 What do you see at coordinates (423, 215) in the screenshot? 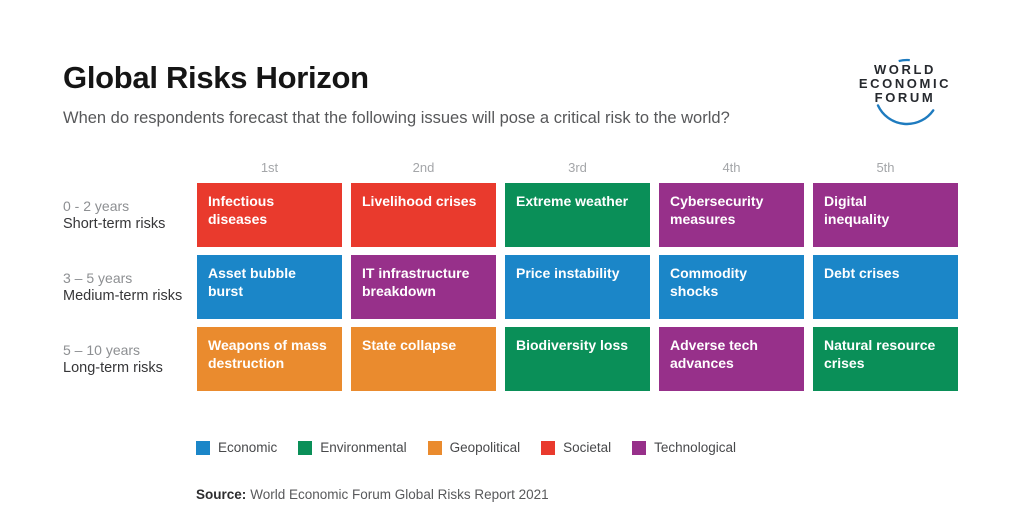
I see `risk-cell-livelihood-crises: Livelihood crises` at bounding box center [423, 215].